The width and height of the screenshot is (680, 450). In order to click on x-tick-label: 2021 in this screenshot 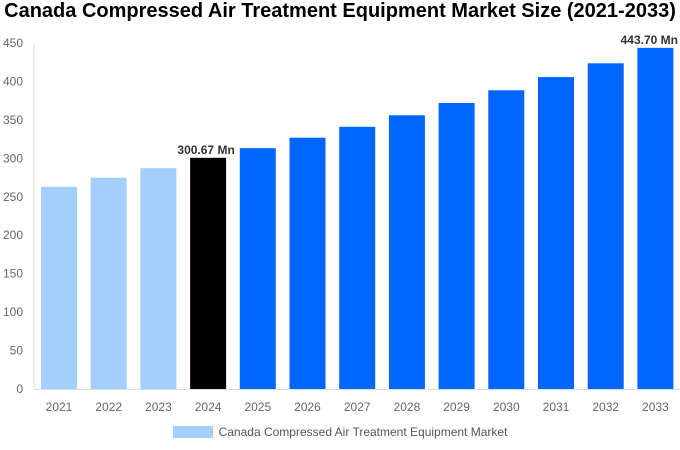, I will do `click(59, 407)`.